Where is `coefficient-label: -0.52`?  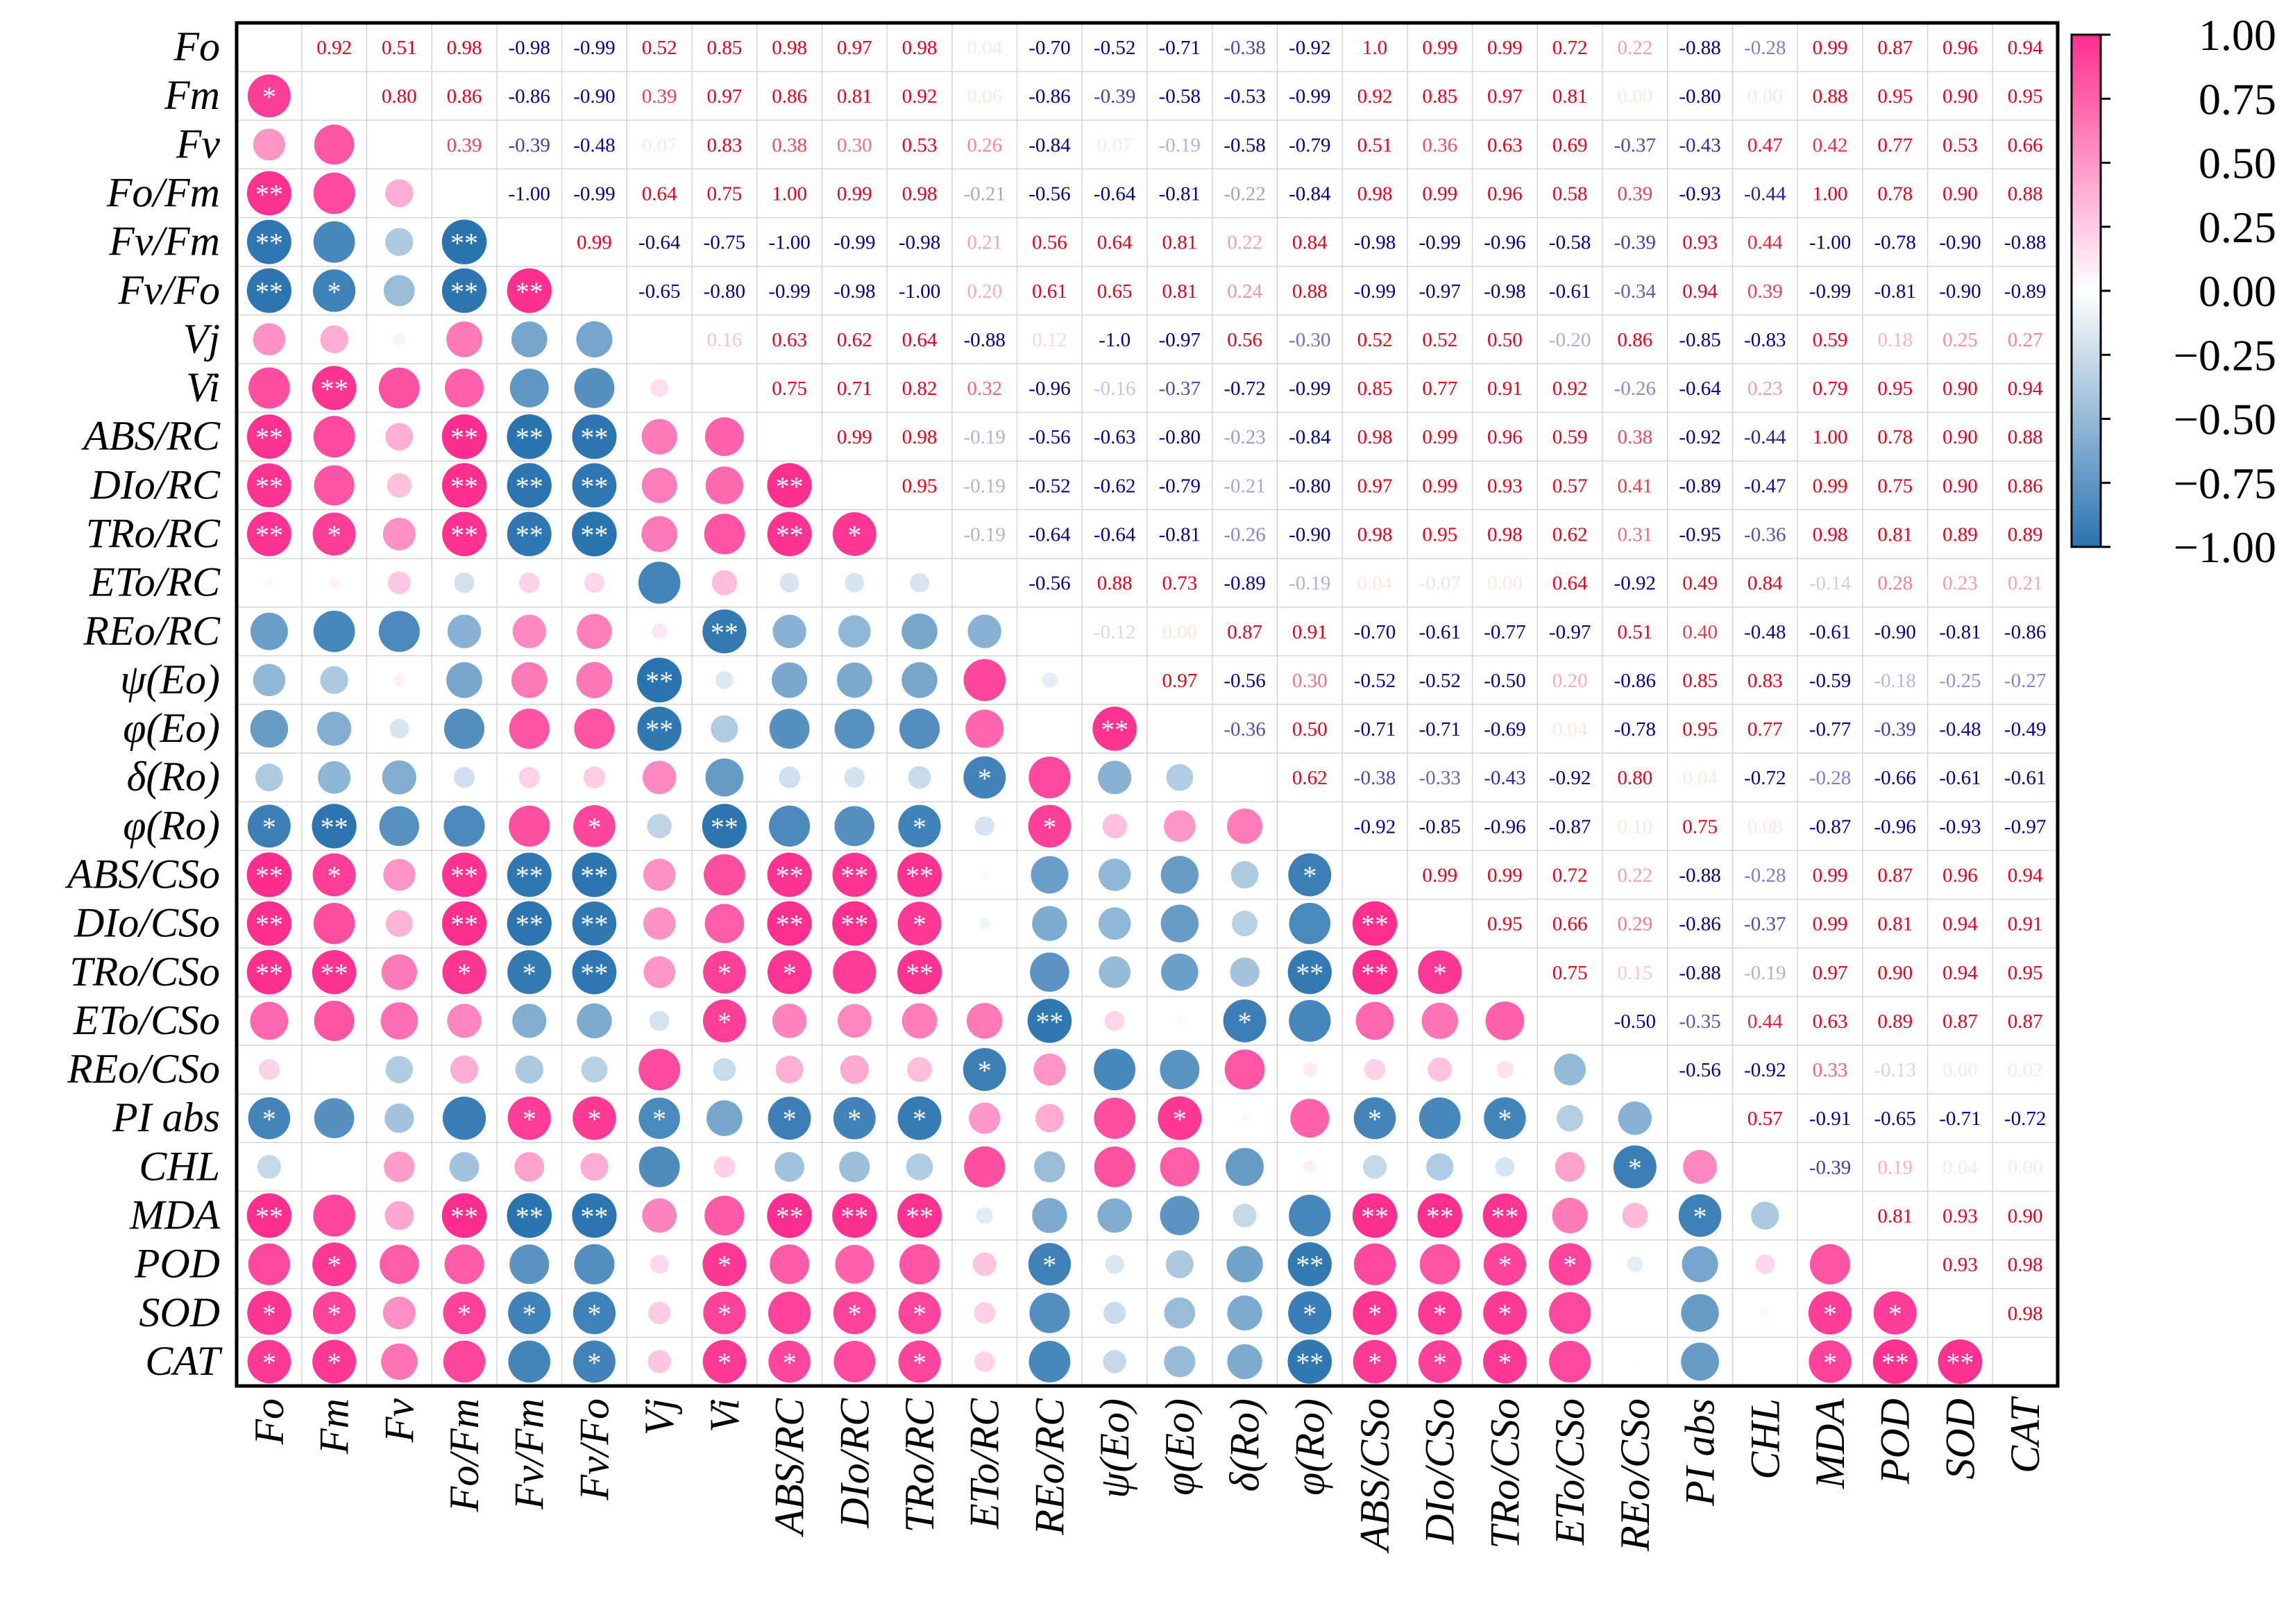
coefficient-label: -0.52 is located at coordinates (1114, 48).